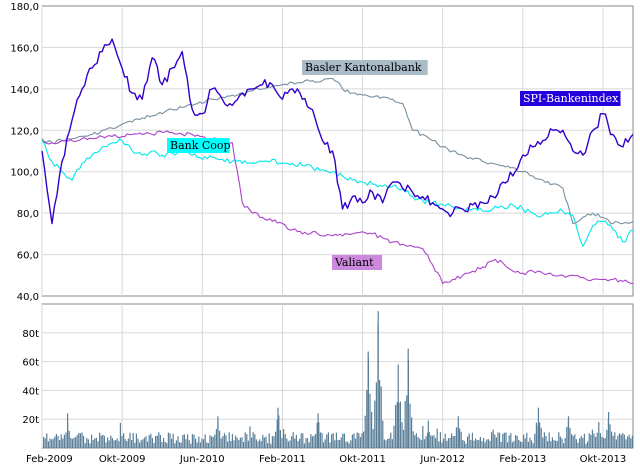  Describe the element at coordinates (30, 377) in the screenshot. I see `volume-y-axis: 20t 40t 60t 80t` at that location.